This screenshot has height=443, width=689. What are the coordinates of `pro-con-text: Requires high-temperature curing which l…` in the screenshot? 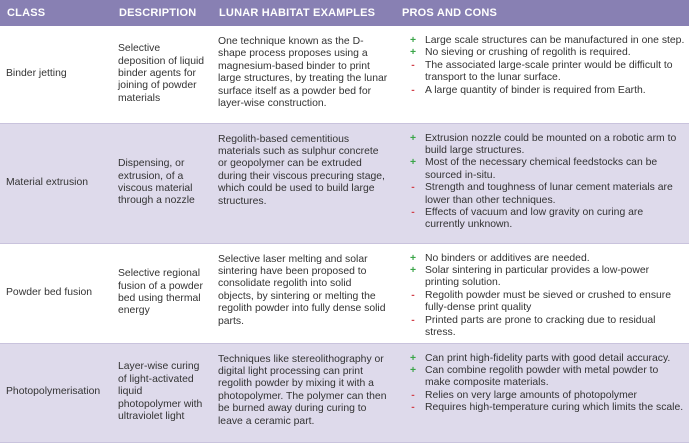 It's located at (554, 408).